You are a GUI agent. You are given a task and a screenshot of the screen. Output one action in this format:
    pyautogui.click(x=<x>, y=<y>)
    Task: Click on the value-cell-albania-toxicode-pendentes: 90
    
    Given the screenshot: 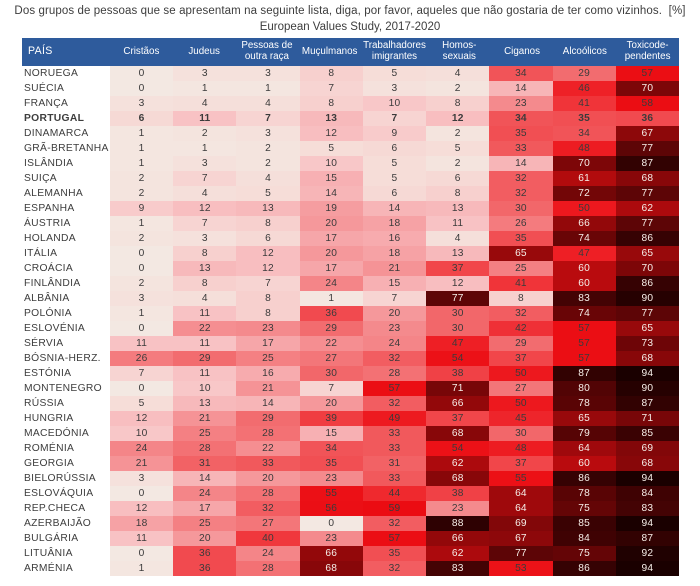 What is the action you would take?
    pyautogui.click(x=647, y=298)
    